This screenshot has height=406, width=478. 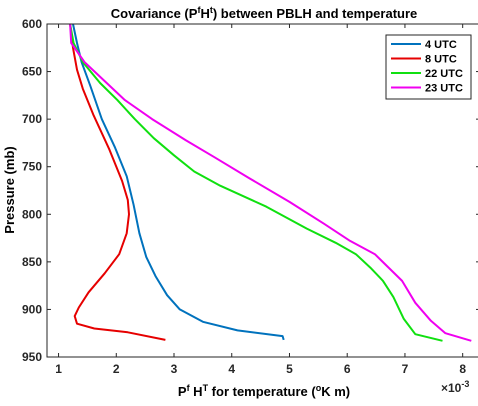 What do you see at coordinates (231, 369) in the screenshot?
I see `x-tick-label: 4` at bounding box center [231, 369].